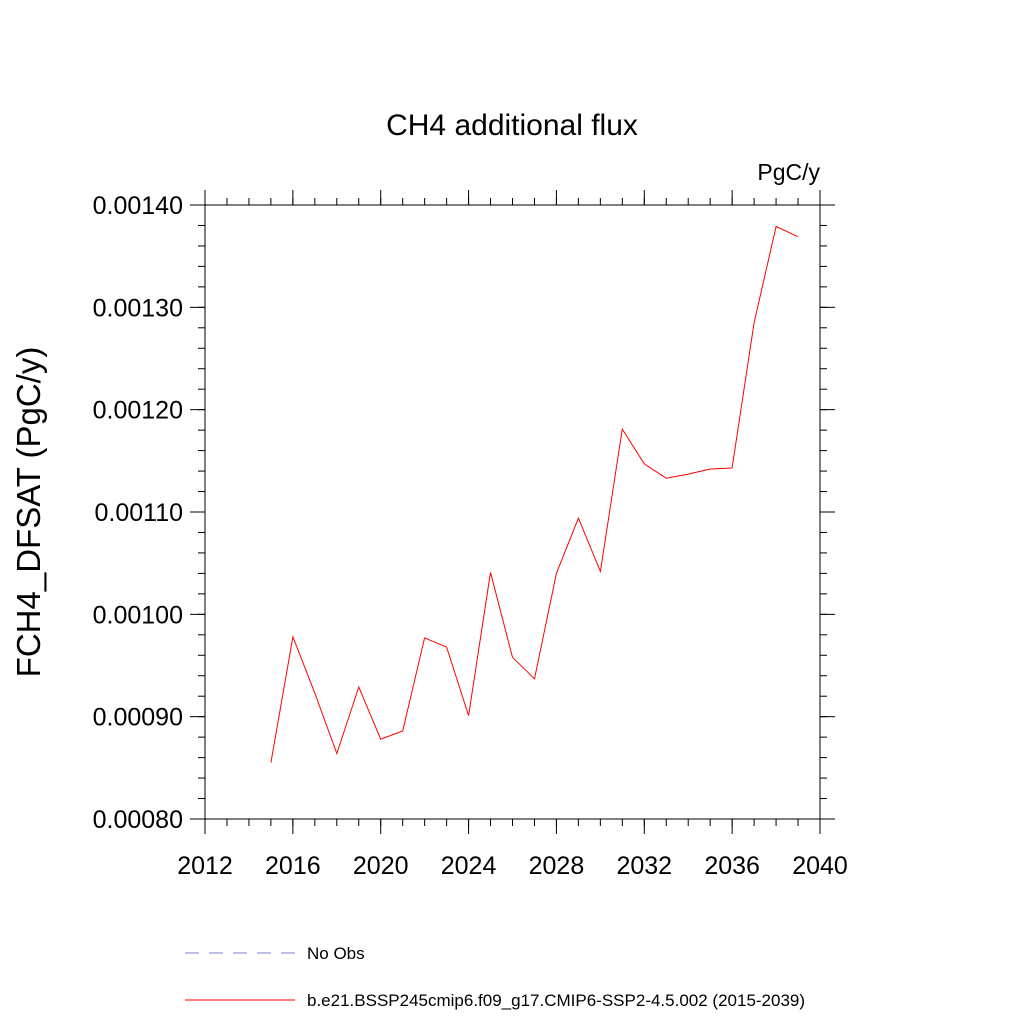 The image size is (1024, 1024). Describe the element at coordinates (336, 953) in the screenshot. I see `legend-label: No Obs` at that location.